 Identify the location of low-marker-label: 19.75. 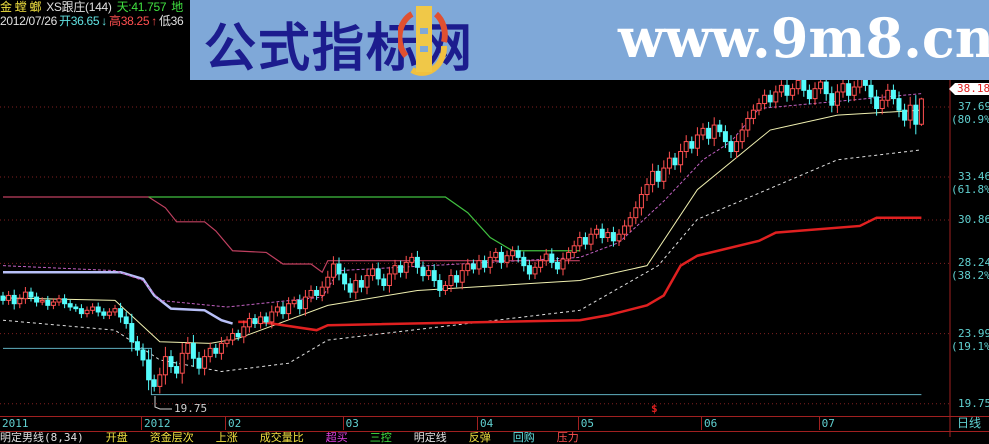
(191, 408).